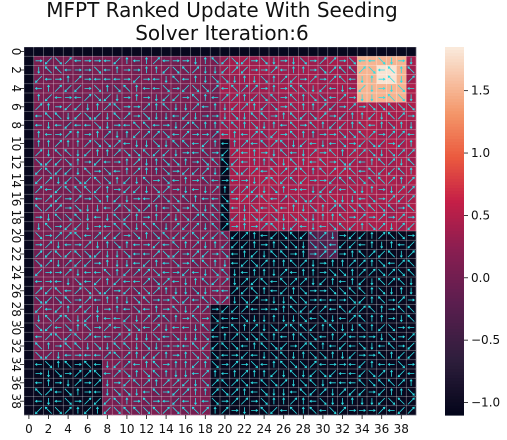 The image size is (507, 440). I want to click on x-tick-label: 4, so click(68, 429).